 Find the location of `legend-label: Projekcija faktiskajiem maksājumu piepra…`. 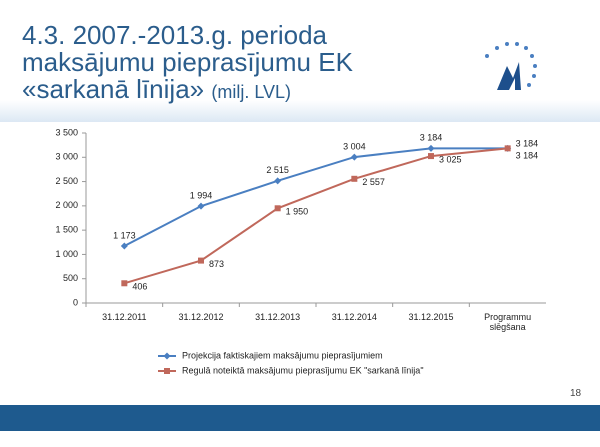

legend-label: Projekcija faktiskajiem maksājumu piepra… is located at coordinates (282, 355).